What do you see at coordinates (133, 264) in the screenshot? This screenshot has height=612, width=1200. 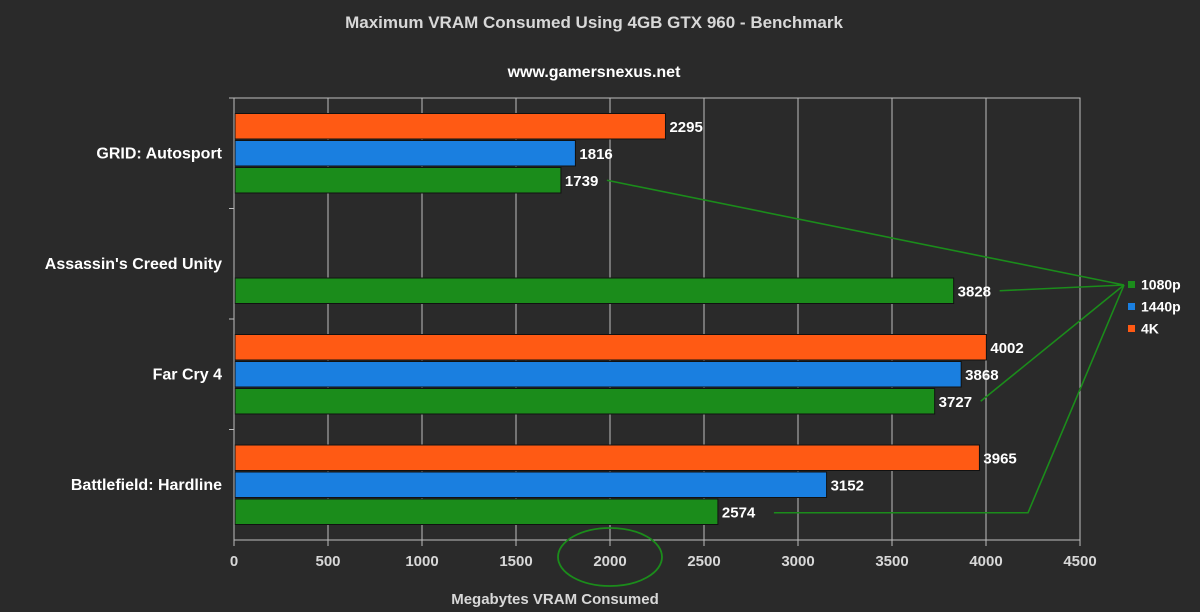 I see `category-label-assassin-s-creed-unity: Assassin's Creed Unity` at bounding box center [133, 264].